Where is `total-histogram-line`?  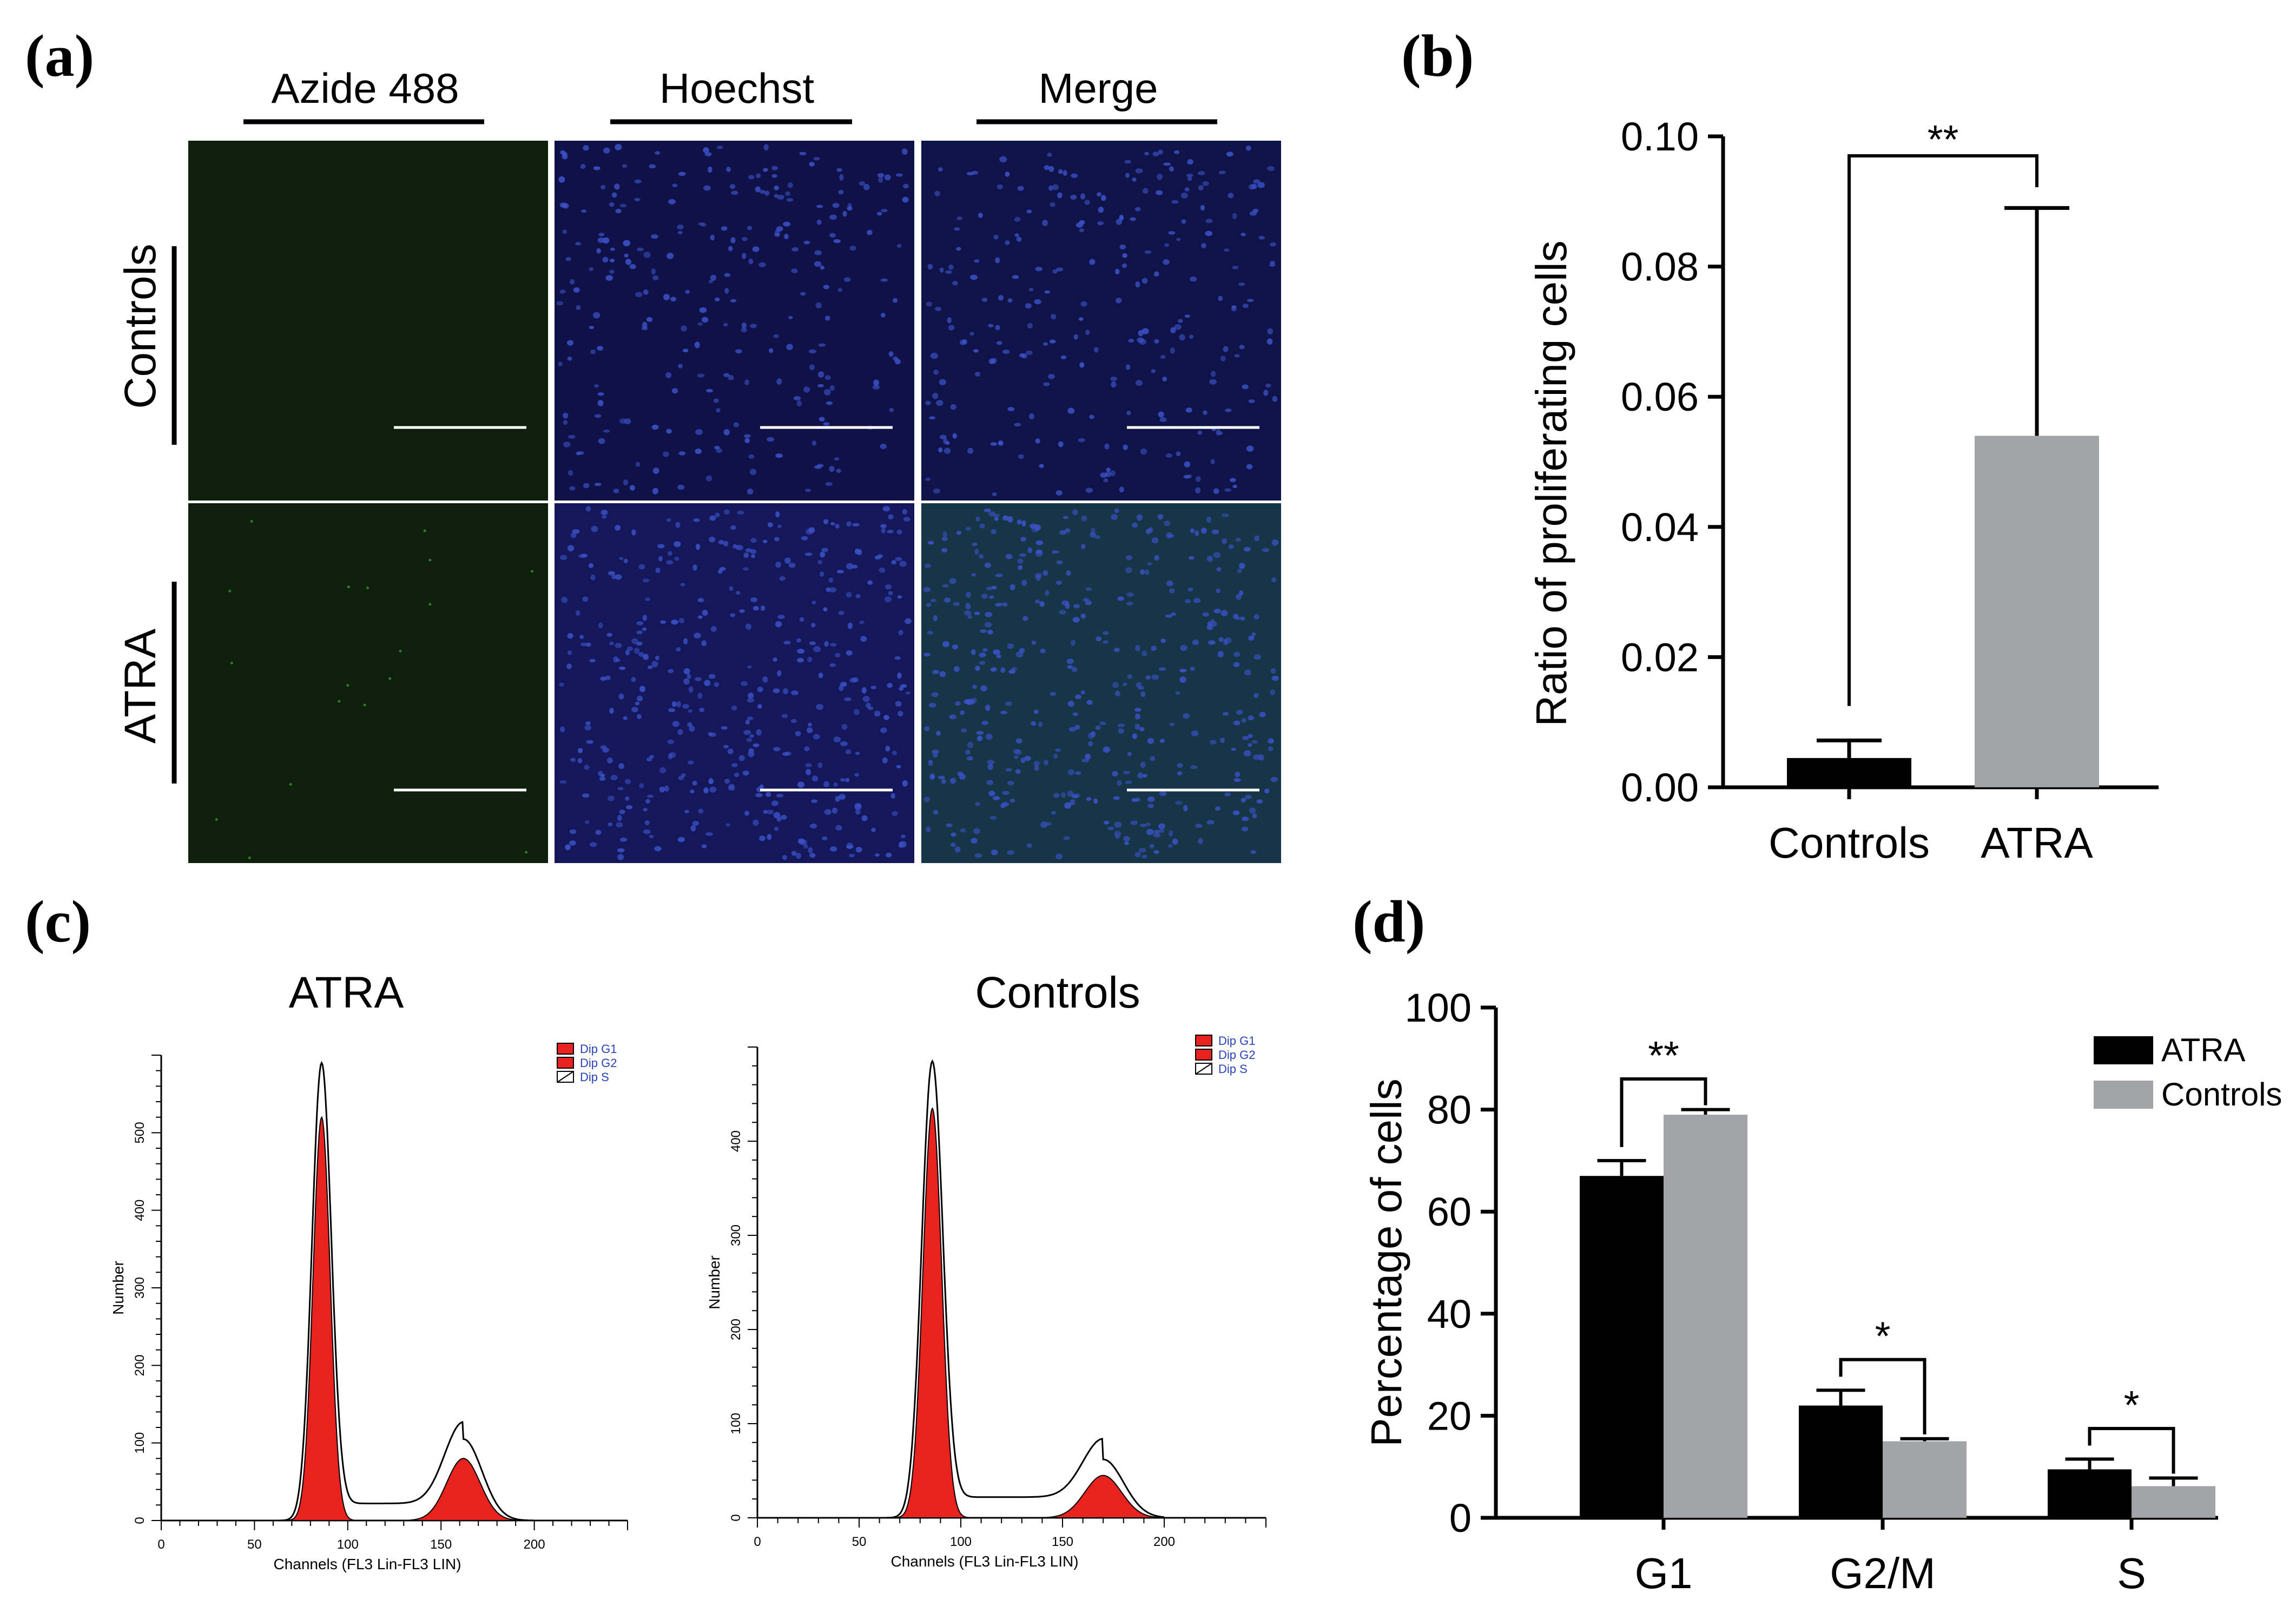 total-histogram-line is located at coordinates (1022, 1289).